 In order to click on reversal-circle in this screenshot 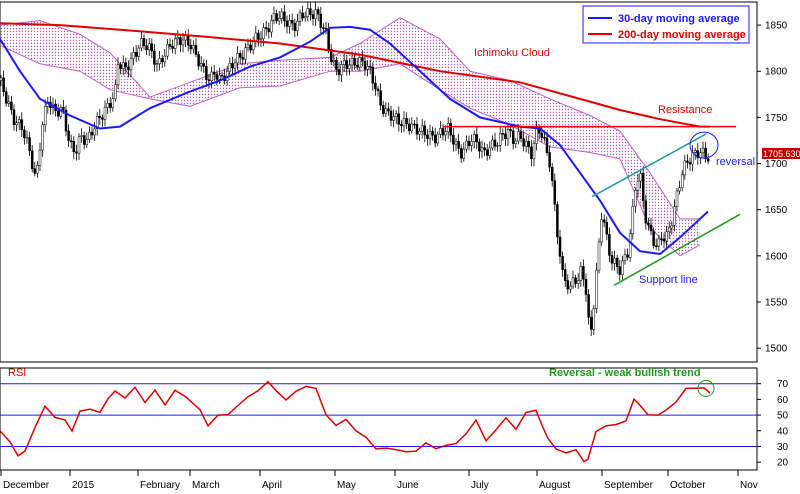, I will do `click(704, 145)`.